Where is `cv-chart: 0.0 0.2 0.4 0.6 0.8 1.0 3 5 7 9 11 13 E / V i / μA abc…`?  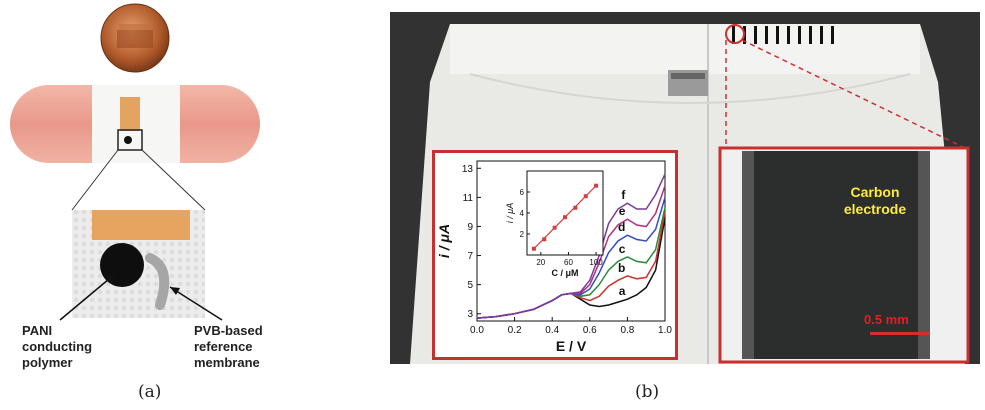 cv-chart: 0.0 0.2 0.4 0.6 0.8 1.0 3 5 7 9 11 13 E / V i / μA abc… is located at coordinates (554, 257).